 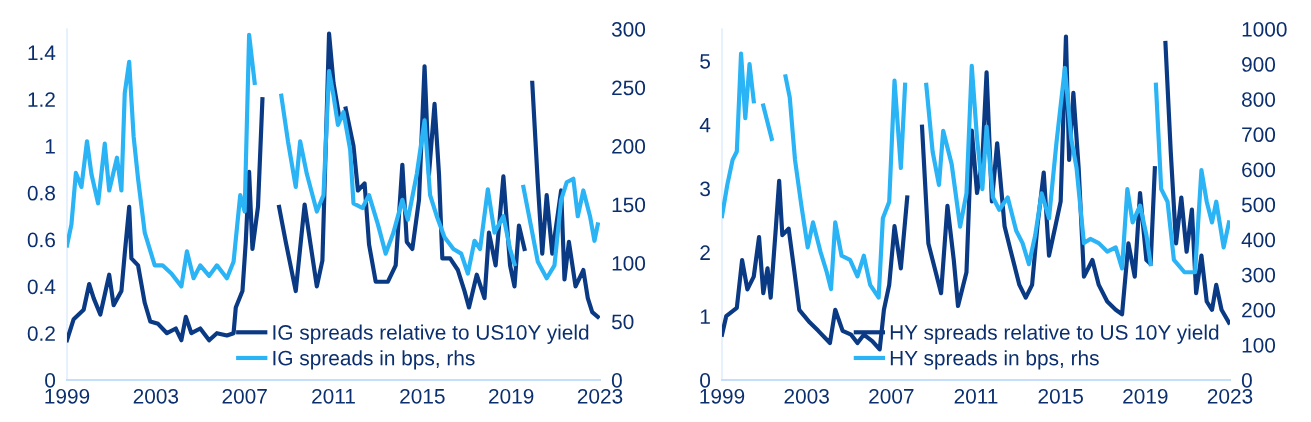 What do you see at coordinates (1259, 99) in the screenshot?
I see `y2-tick-label: 800` at bounding box center [1259, 99].